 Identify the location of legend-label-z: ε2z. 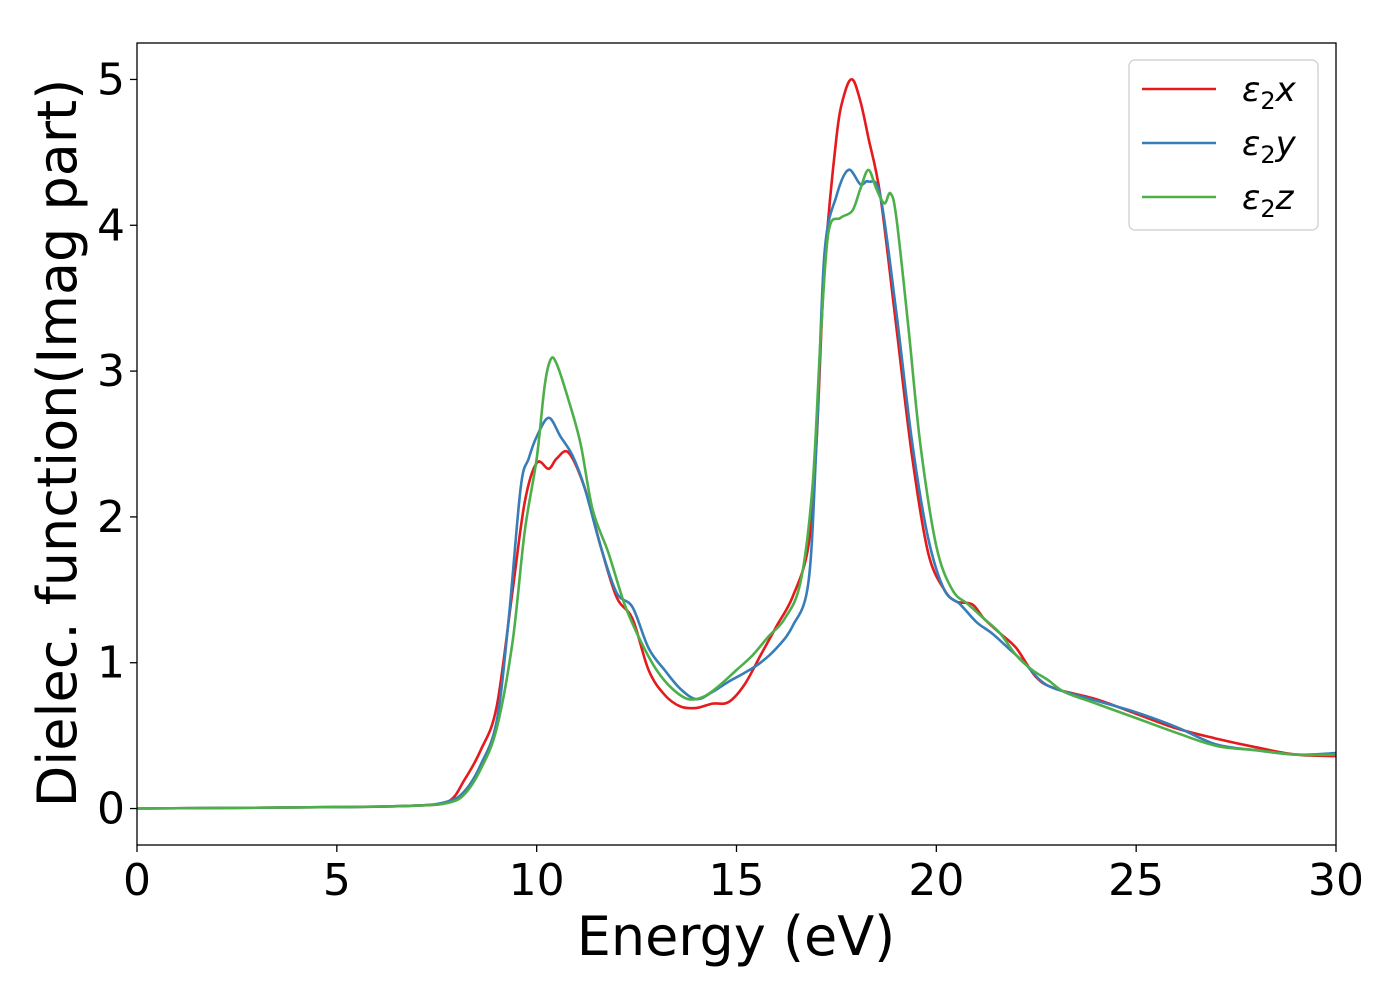
(1268, 200).